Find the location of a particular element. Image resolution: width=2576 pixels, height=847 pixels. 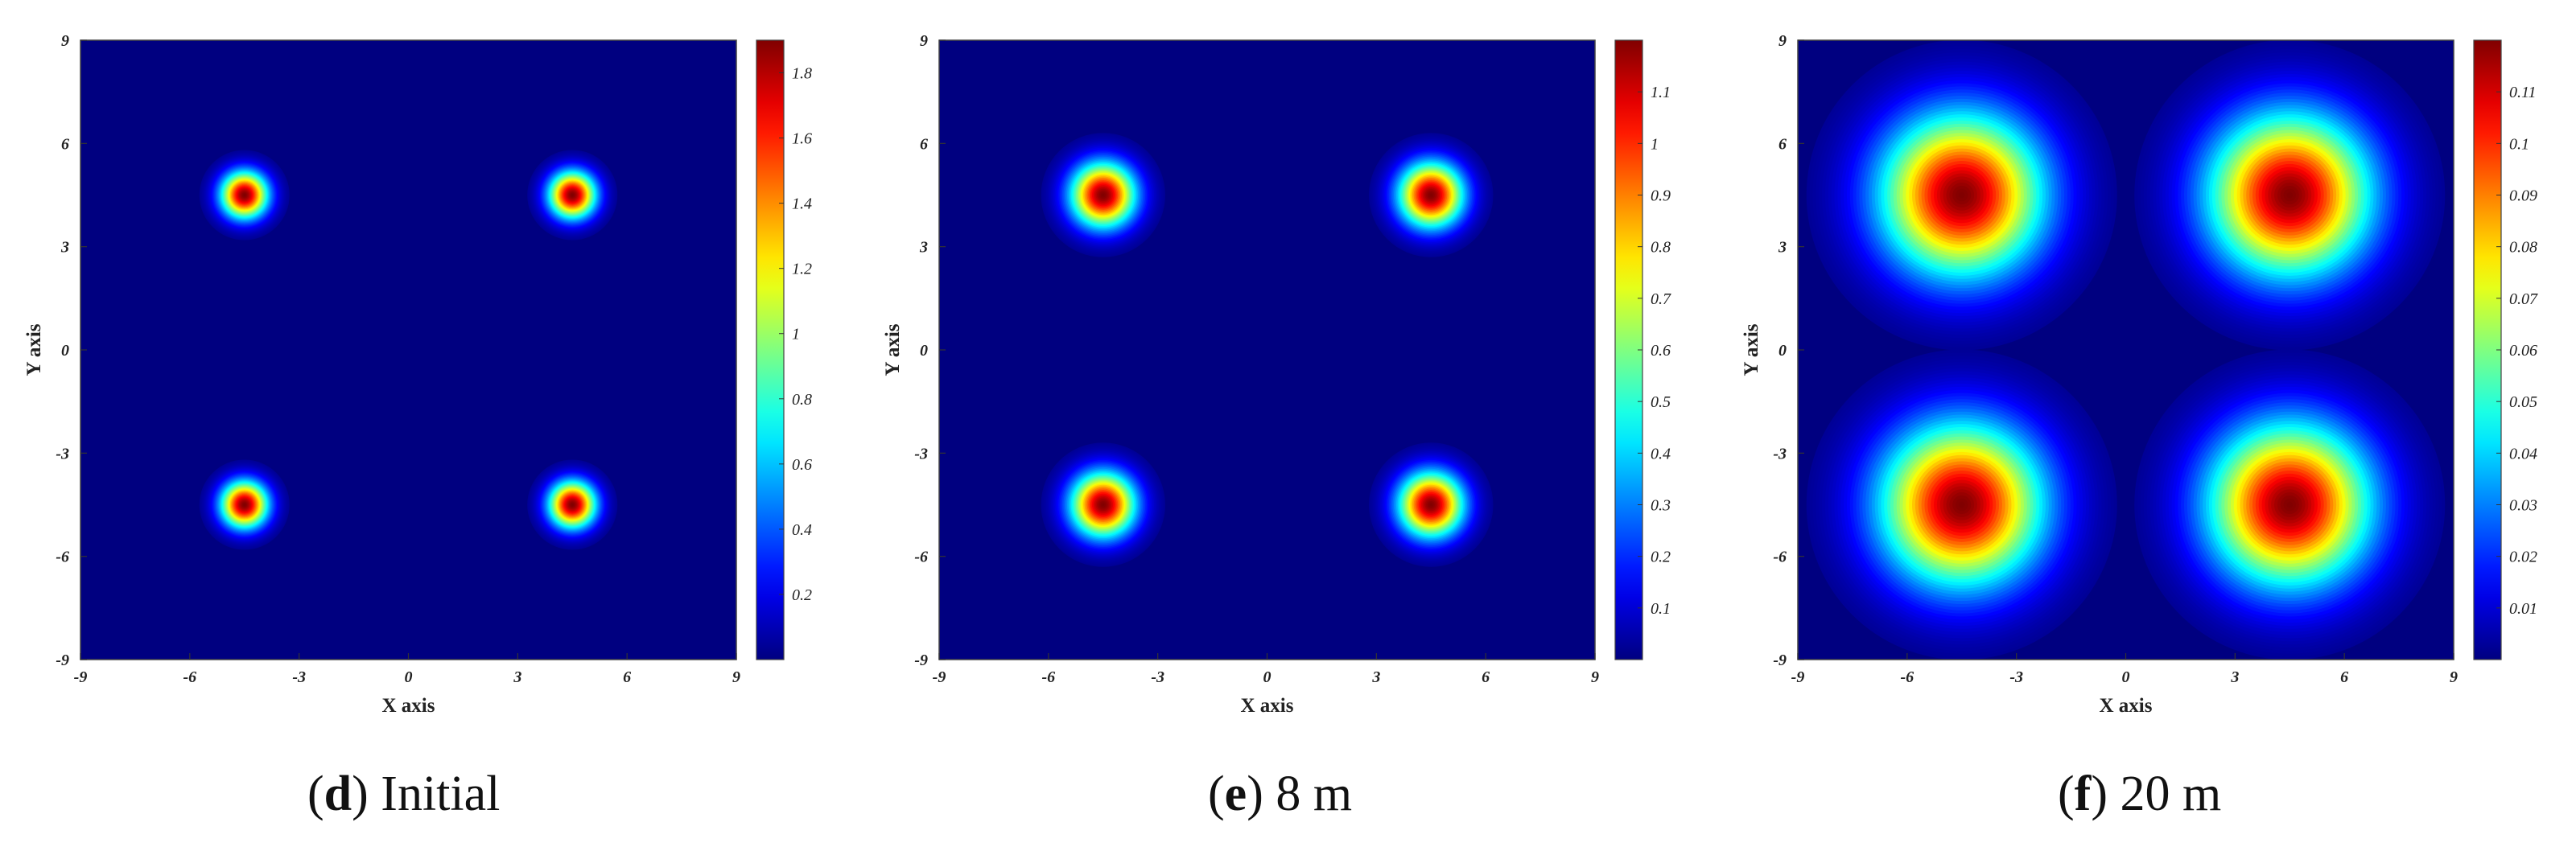

colorbar-tick-label: 0.09 is located at coordinates (2523, 196).